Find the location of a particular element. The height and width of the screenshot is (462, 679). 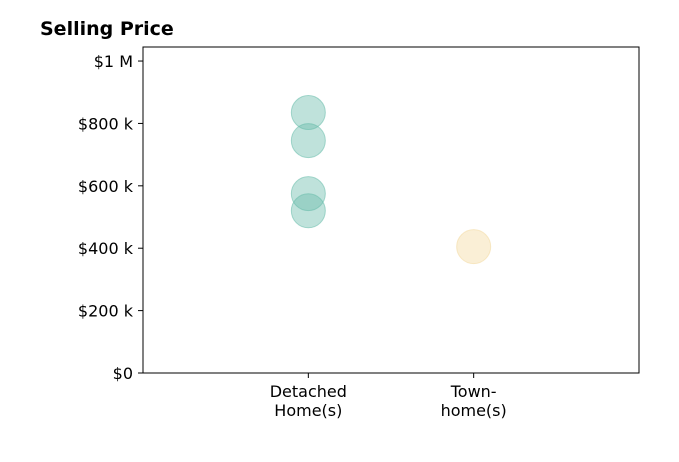

x-tick-label: Town- is located at coordinates (473, 391).